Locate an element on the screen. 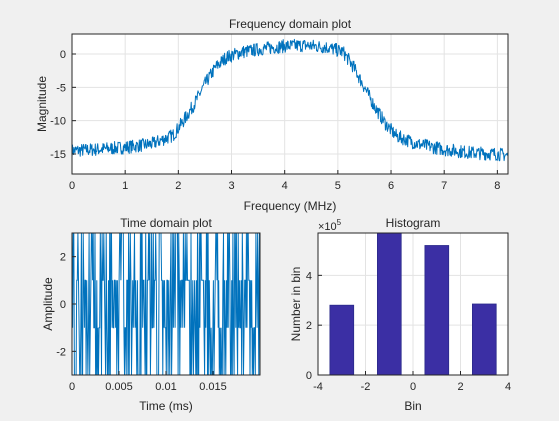 The width and height of the screenshot is (559, 421). frequency-y-tick-label-2: -10 is located at coordinates (58, 122).